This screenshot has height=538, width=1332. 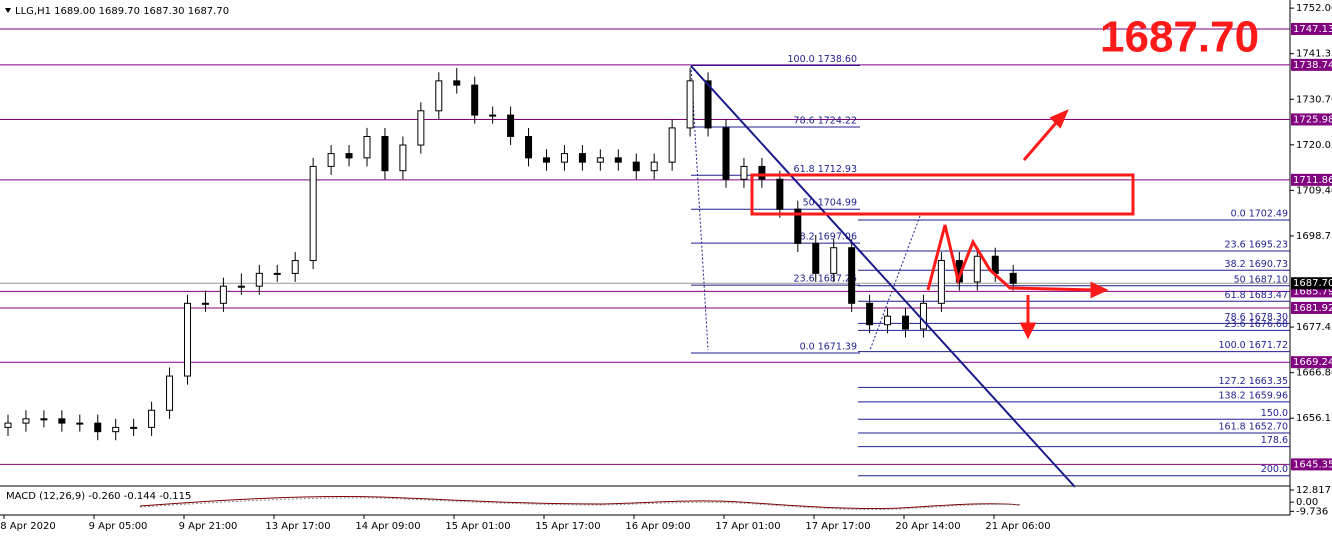 I want to click on annotation-arrows, so click(x=1017, y=224).